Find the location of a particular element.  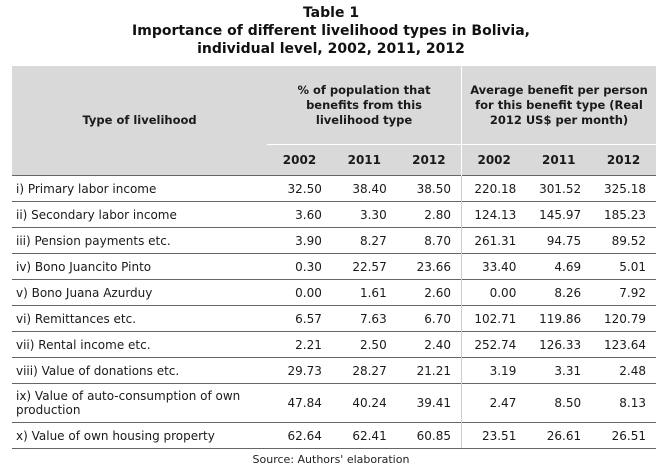

cell-value: 29.73 is located at coordinates (299, 370).